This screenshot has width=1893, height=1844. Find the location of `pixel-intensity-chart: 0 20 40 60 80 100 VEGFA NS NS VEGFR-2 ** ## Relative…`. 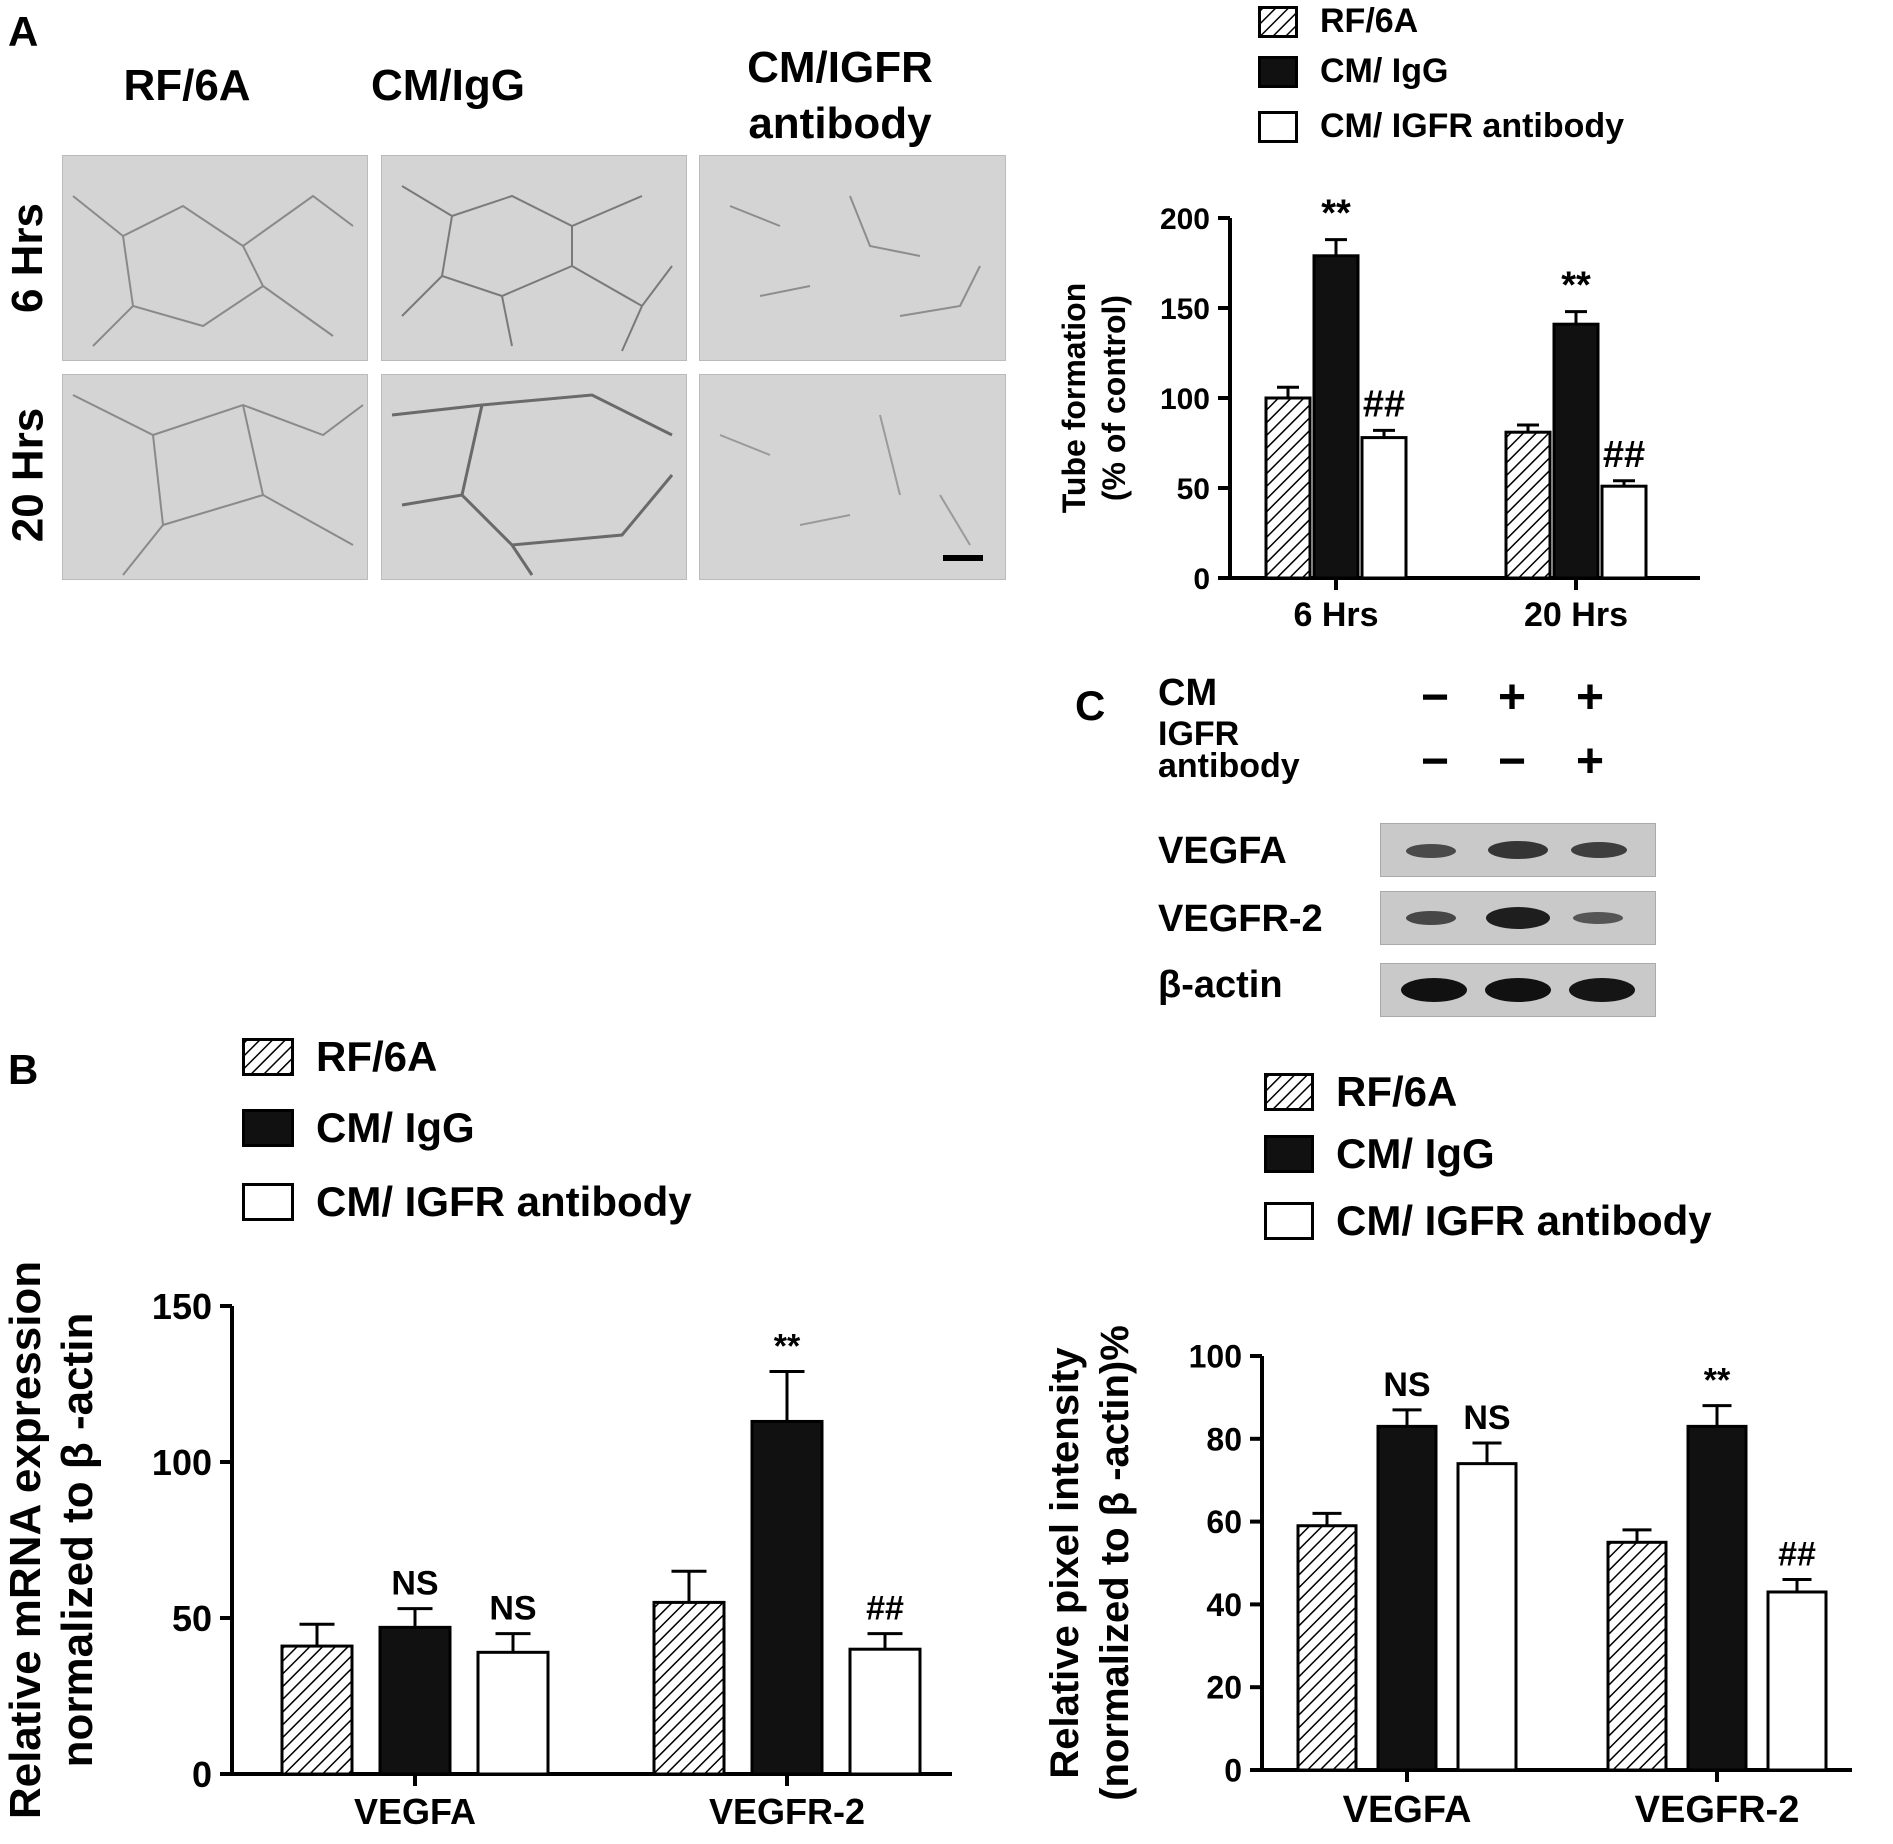

pixel-intensity-chart: 0 20 40 60 80 100 VEGFA NS NS VEGFR-2 ** ## Relative… is located at coordinates (1447, 1578).